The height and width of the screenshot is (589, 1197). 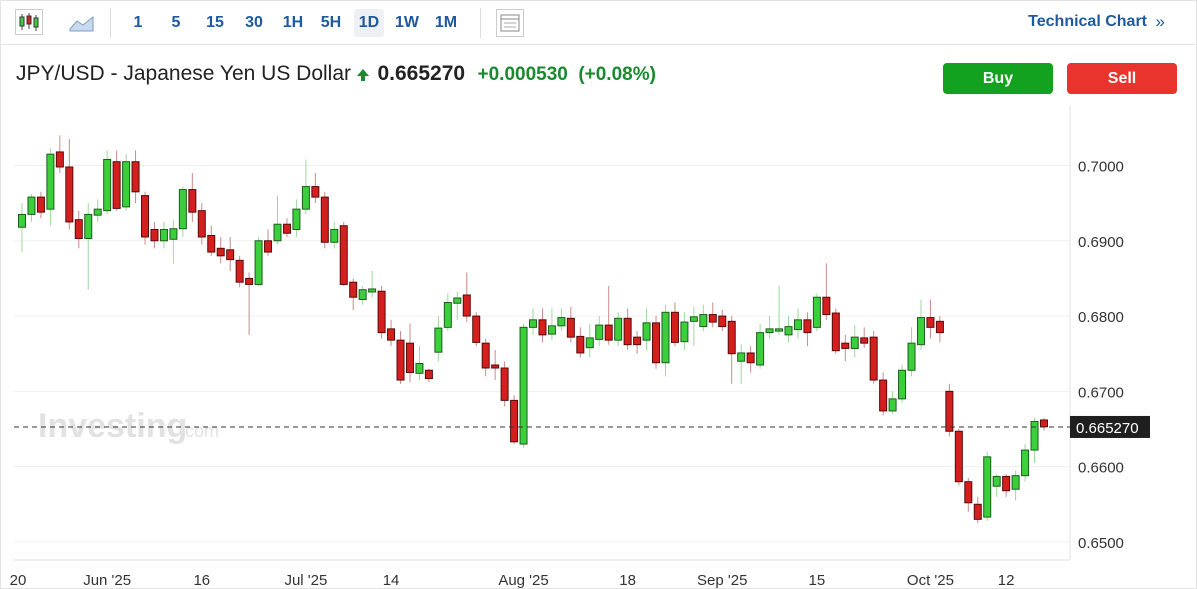 I want to click on interval-button: 1D, so click(x=369, y=23).